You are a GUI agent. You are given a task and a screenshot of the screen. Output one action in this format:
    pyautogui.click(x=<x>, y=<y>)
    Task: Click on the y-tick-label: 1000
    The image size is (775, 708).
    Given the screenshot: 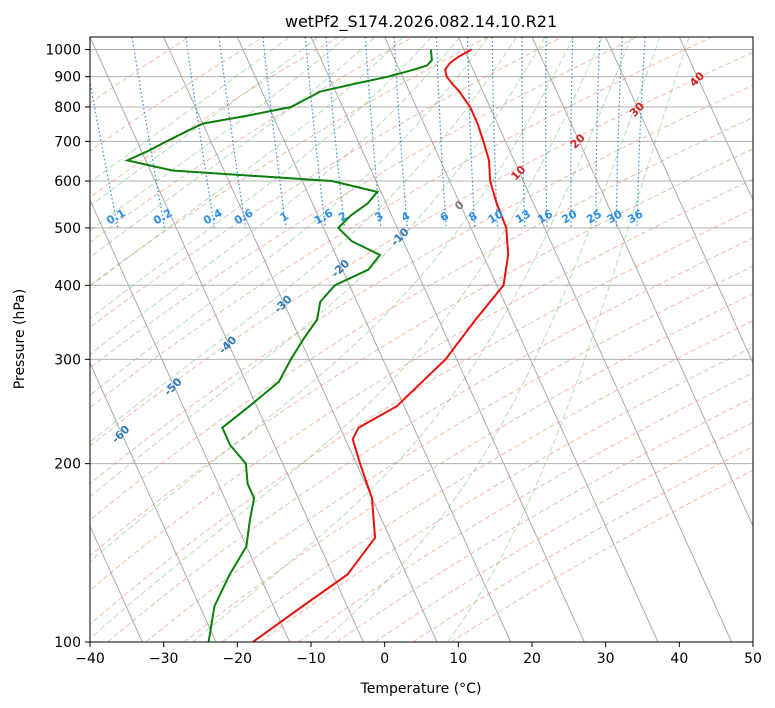 What is the action you would take?
    pyautogui.click(x=63, y=51)
    